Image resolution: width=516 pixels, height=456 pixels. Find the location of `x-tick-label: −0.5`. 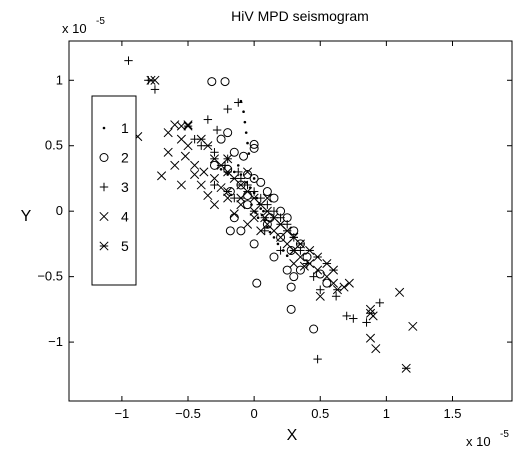

x-tick-label: −0.5 is located at coordinates (188, 413).